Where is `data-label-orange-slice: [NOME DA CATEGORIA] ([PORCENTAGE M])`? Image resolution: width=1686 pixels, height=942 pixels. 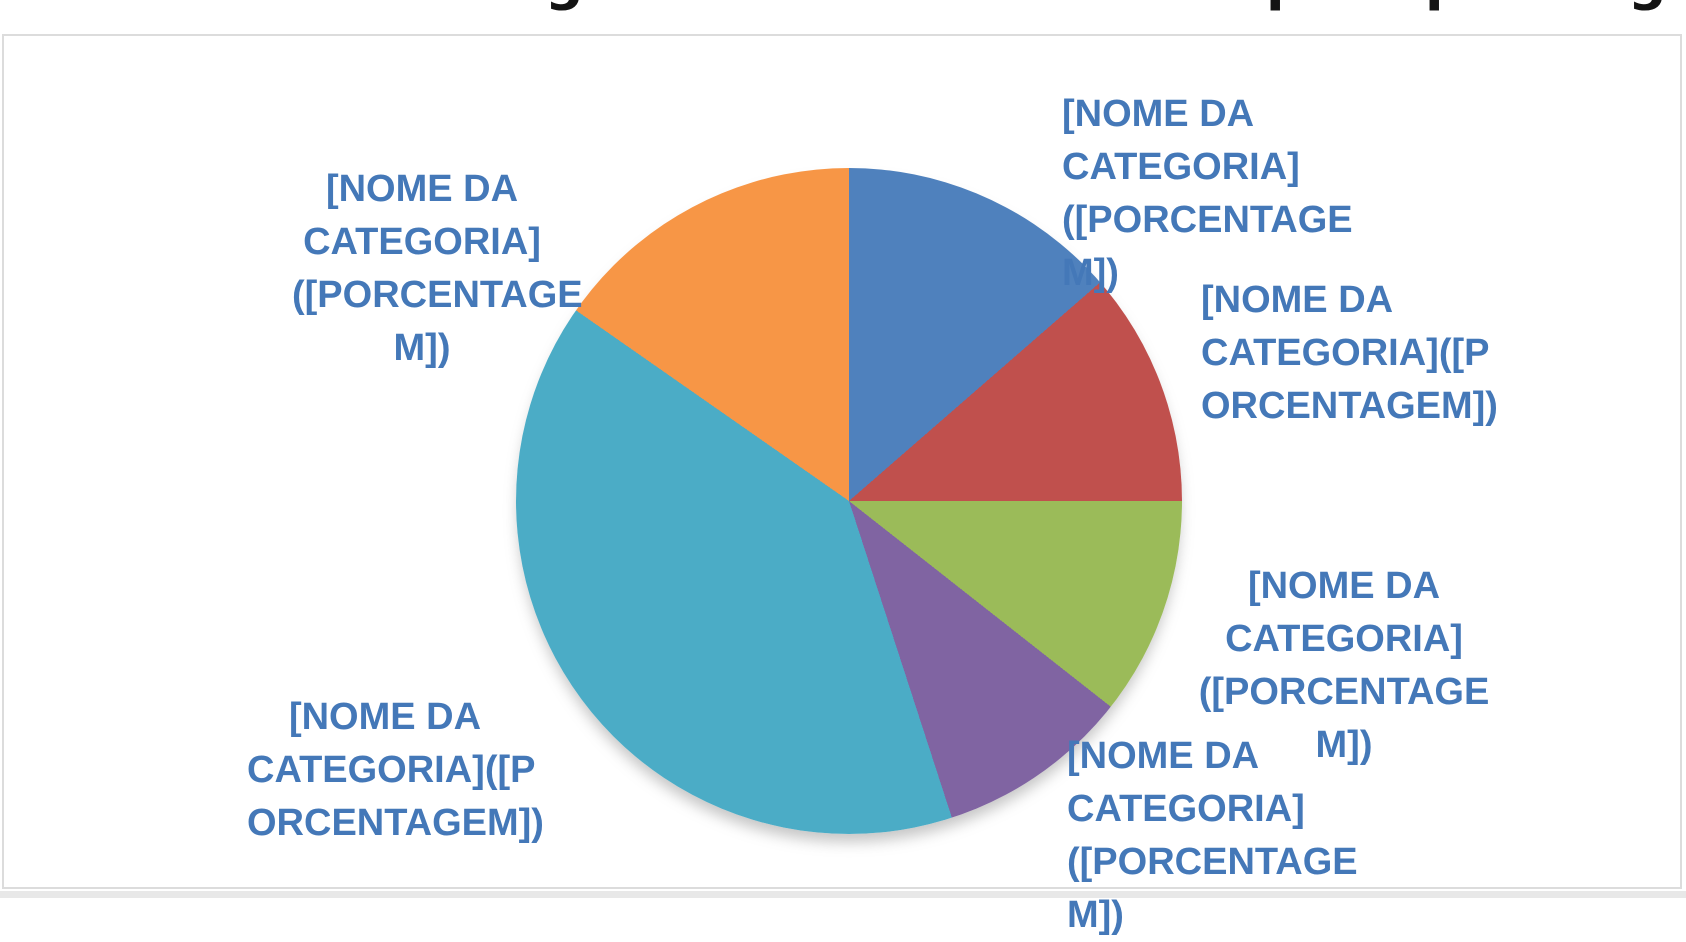 data-label-orange-slice: [NOME DA CATEGORIA] ([PORCENTAGE M]) is located at coordinates (437, 269).